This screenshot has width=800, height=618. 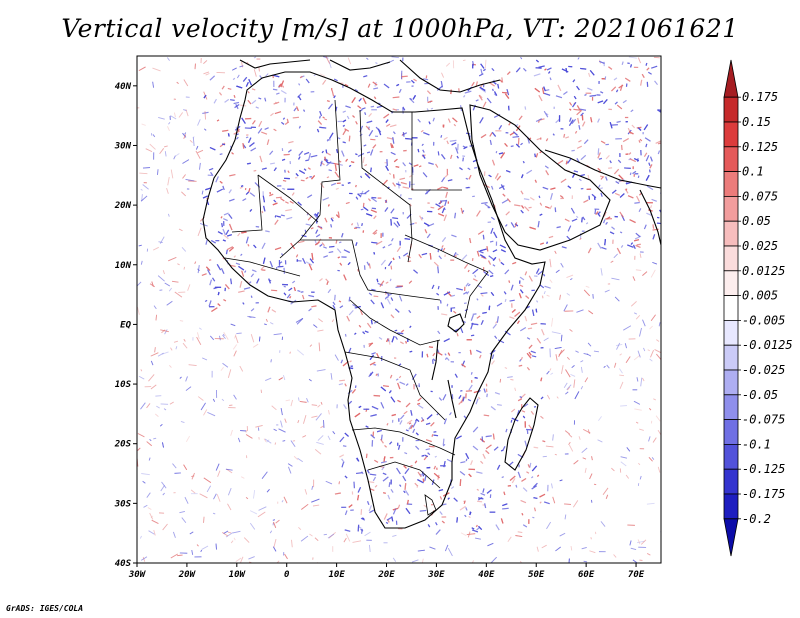 I want to click on lon-tick-label: 50E, so click(x=536, y=575).